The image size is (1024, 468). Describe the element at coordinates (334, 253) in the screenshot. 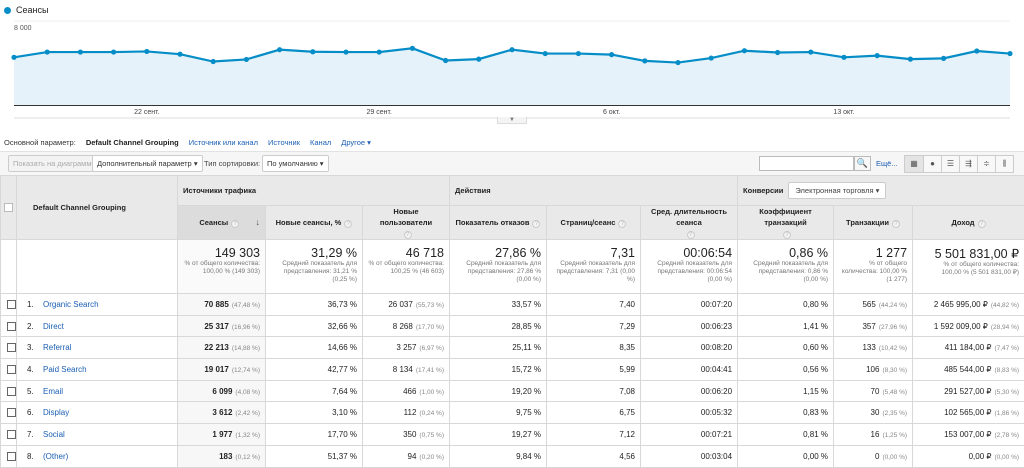

I see `total-value: 31,29 %` at that location.